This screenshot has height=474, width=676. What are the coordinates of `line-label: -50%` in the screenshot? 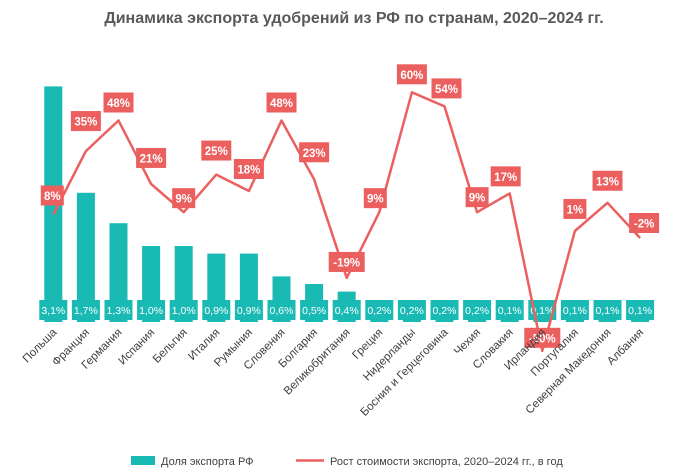 It's located at (542, 339).